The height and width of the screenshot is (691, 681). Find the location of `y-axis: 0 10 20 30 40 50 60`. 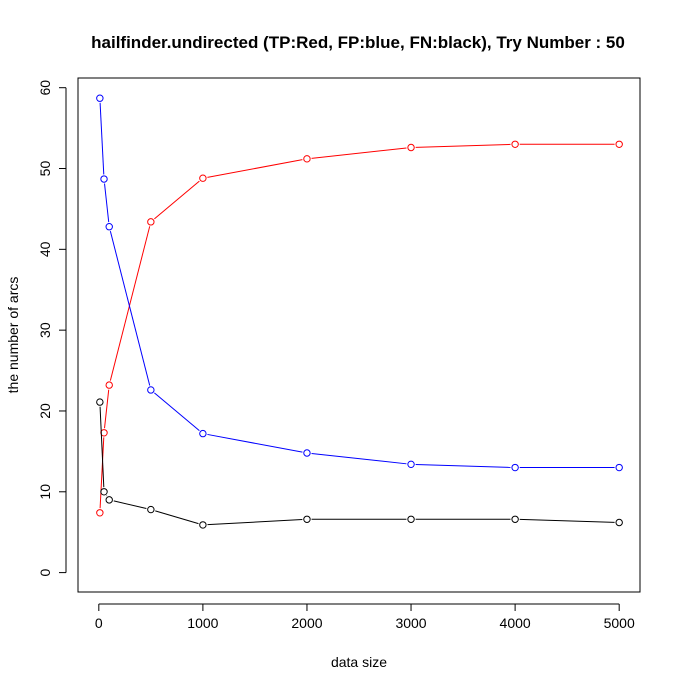

y-axis: 0 10 20 30 40 50 60 is located at coordinates (52, 328).